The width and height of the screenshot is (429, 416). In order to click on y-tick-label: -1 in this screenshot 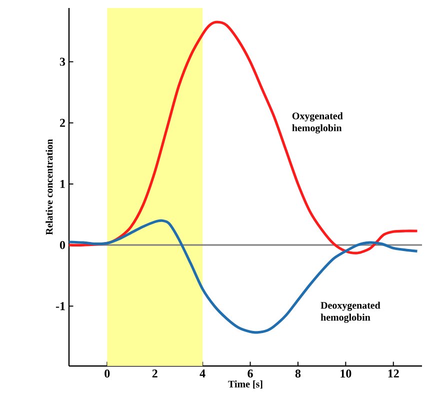, I will do `click(60, 306)`.